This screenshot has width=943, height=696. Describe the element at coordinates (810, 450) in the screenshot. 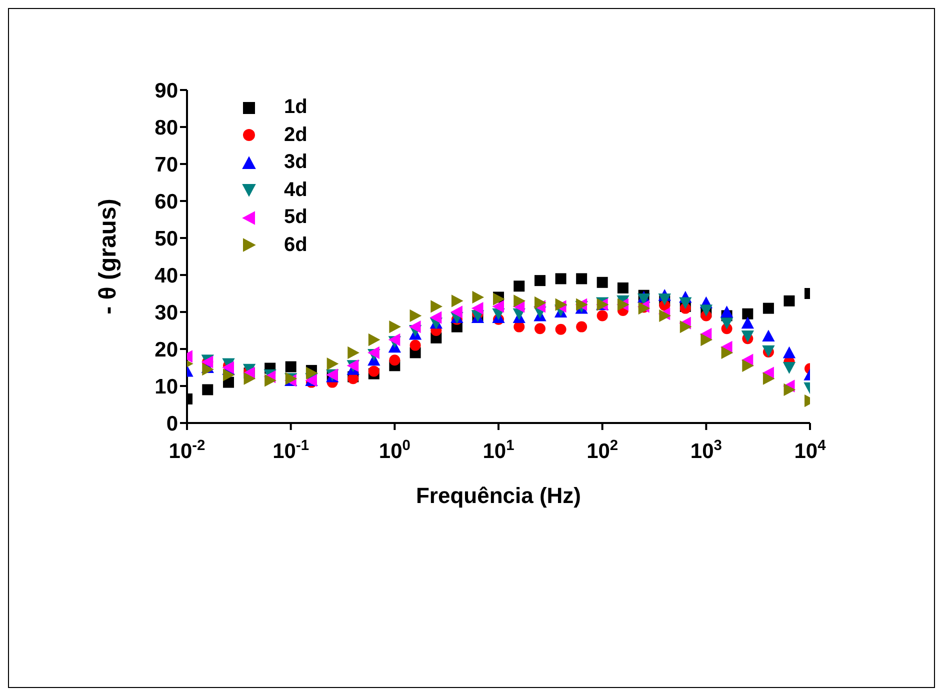

I see `x-tick-label: 10$^{4}$` at that location.